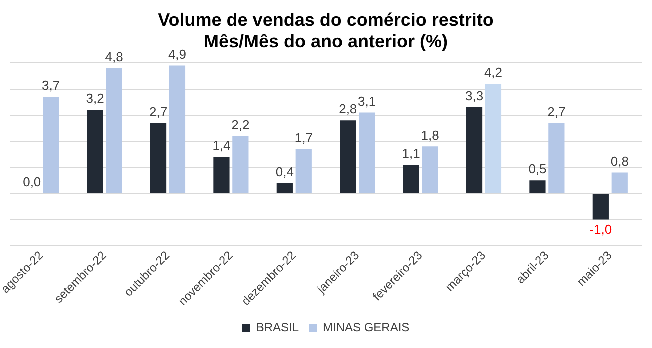 This screenshot has width=652, height=348. Describe the element at coordinates (51, 86) in the screenshot. I see `data-label: 3,7` at that location.